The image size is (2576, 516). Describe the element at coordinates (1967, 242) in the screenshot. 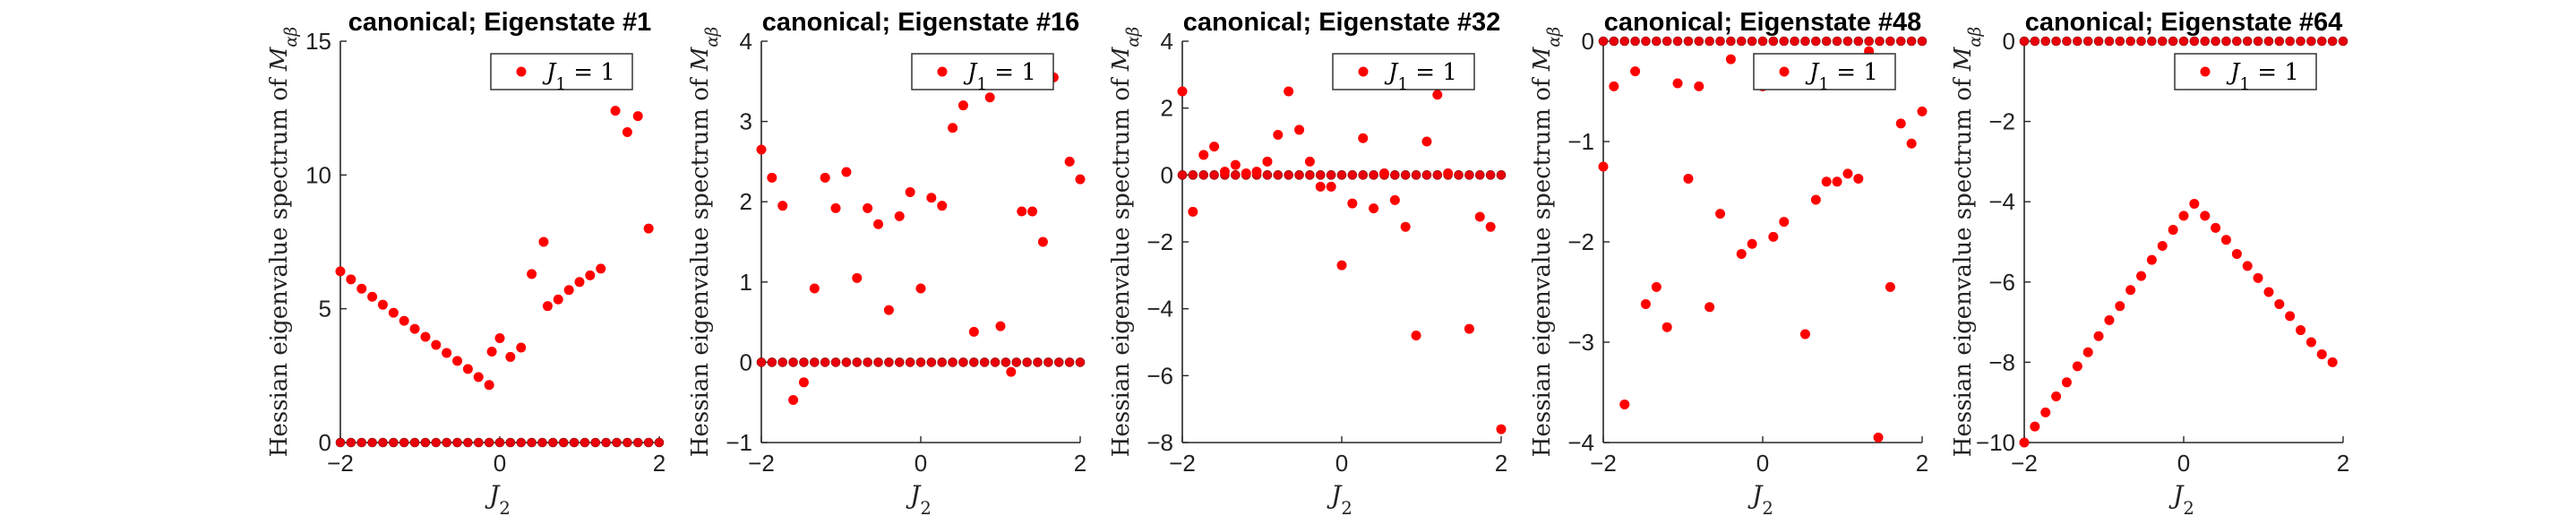

I see `y-axis-label: Hessian eigenvalue spectrum of Mαβ` at that location.